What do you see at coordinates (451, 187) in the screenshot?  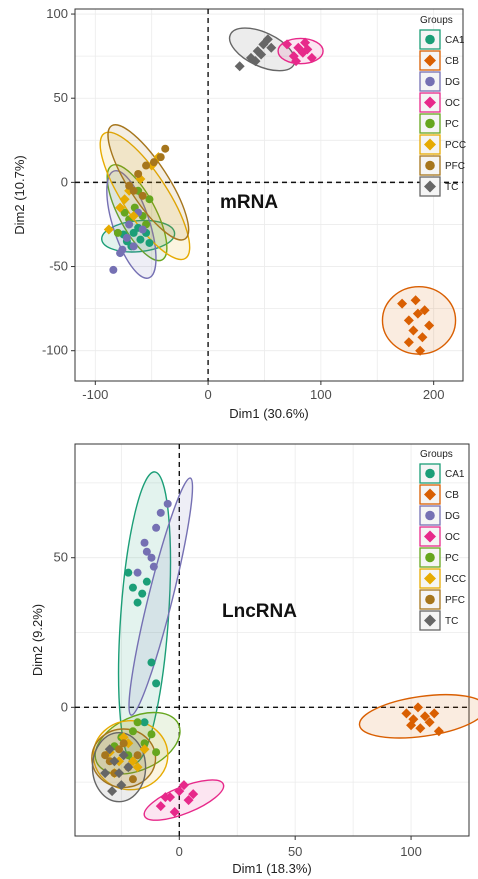 I see `legend-label-tc: TC` at bounding box center [451, 187].